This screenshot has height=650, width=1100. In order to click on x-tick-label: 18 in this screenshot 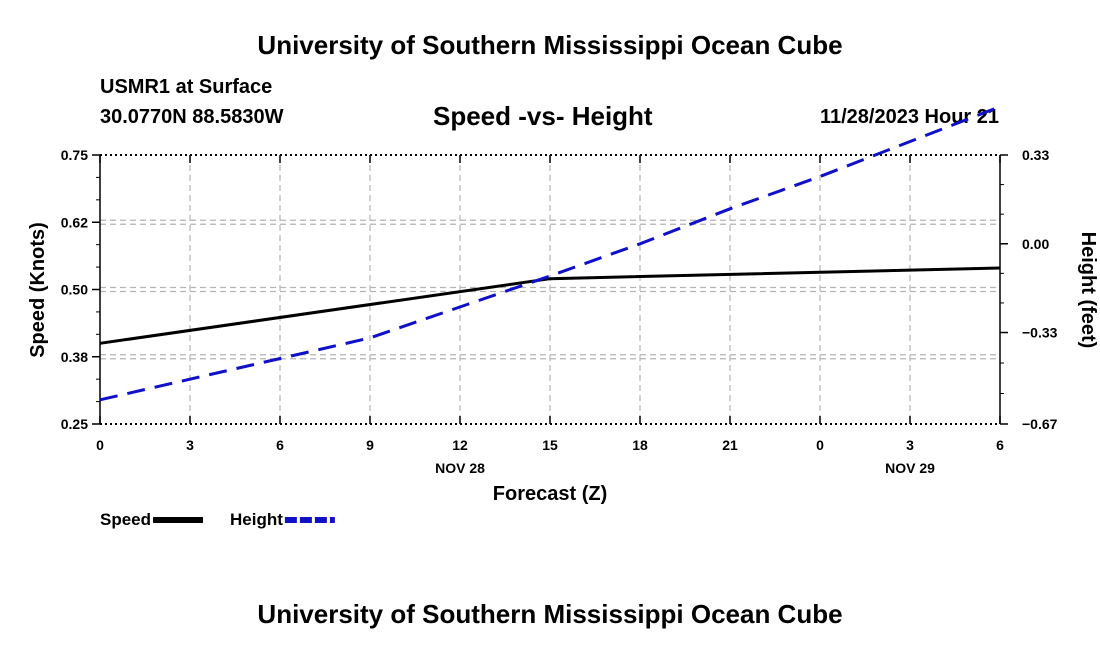, I will do `click(640, 445)`.